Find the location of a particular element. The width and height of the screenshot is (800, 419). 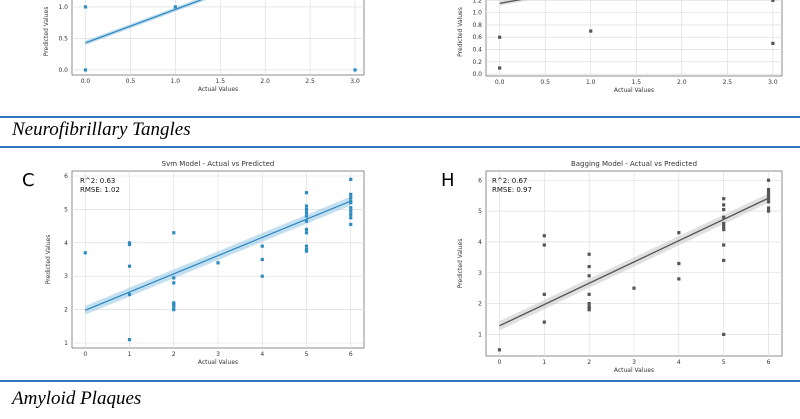

section-title-tangles: Neurofibrillary Tangles is located at coordinates (101, 129).